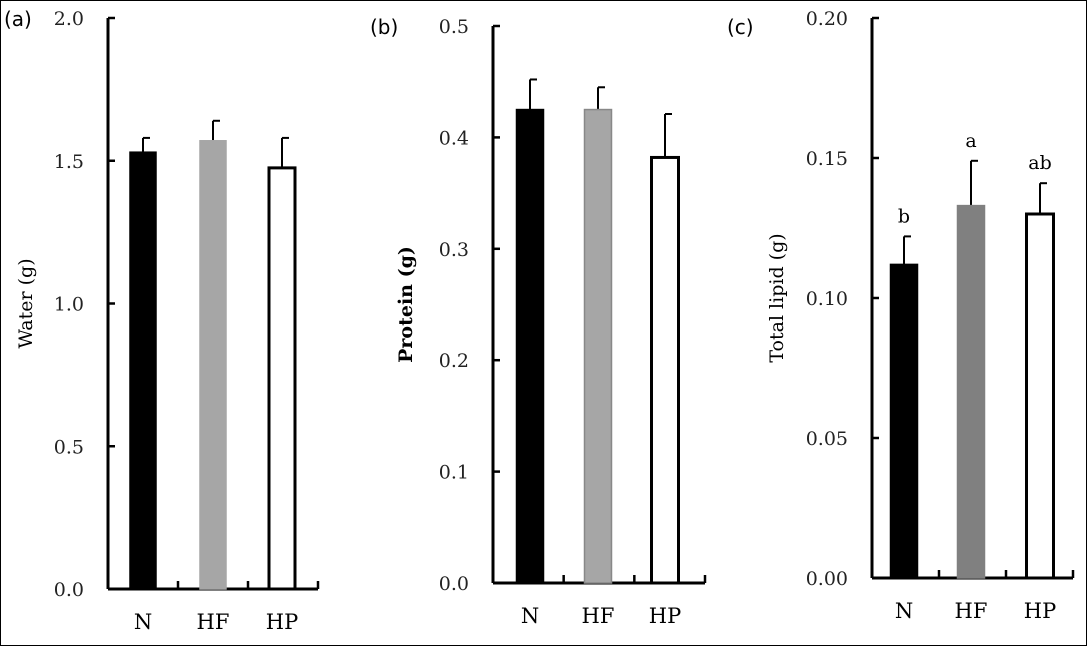  What do you see at coordinates (69, 305) in the screenshot?
I see `y-tick-label: 1.0` at bounding box center [69, 305].